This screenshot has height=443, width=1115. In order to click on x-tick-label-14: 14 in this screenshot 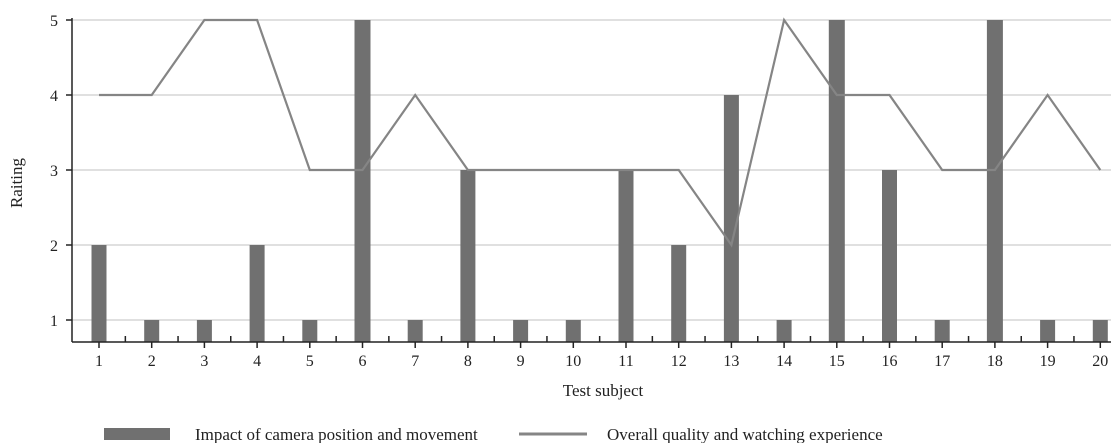, I will do `click(784, 361)`.